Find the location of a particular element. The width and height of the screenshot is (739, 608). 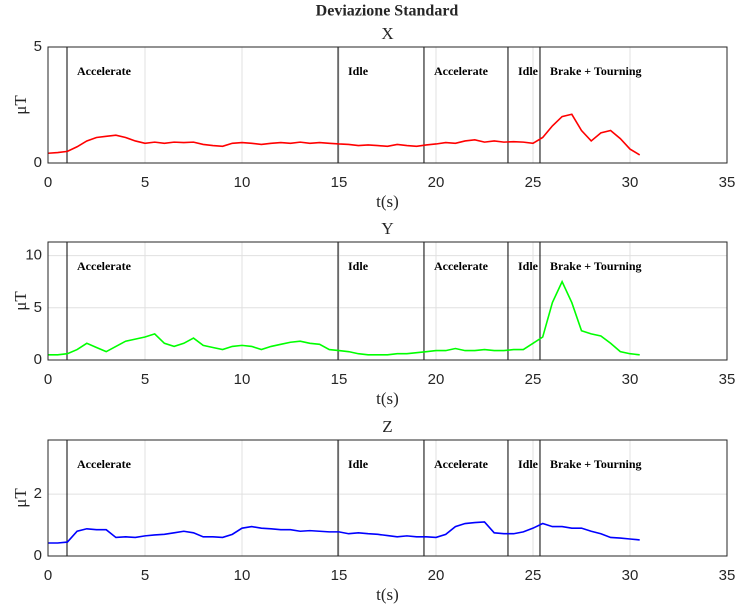

subplot-title: Z is located at coordinates (387, 426).